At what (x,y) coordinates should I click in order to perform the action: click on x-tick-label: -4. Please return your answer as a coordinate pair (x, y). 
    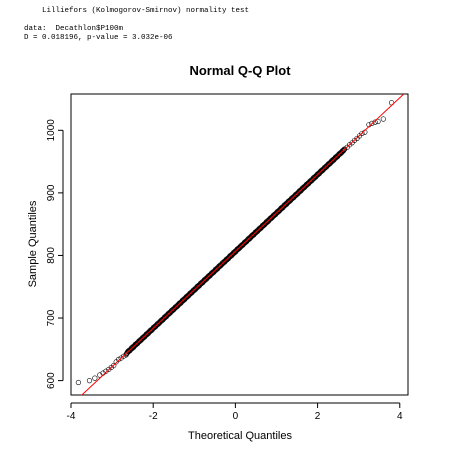
    Looking at the image, I should click on (71, 416).